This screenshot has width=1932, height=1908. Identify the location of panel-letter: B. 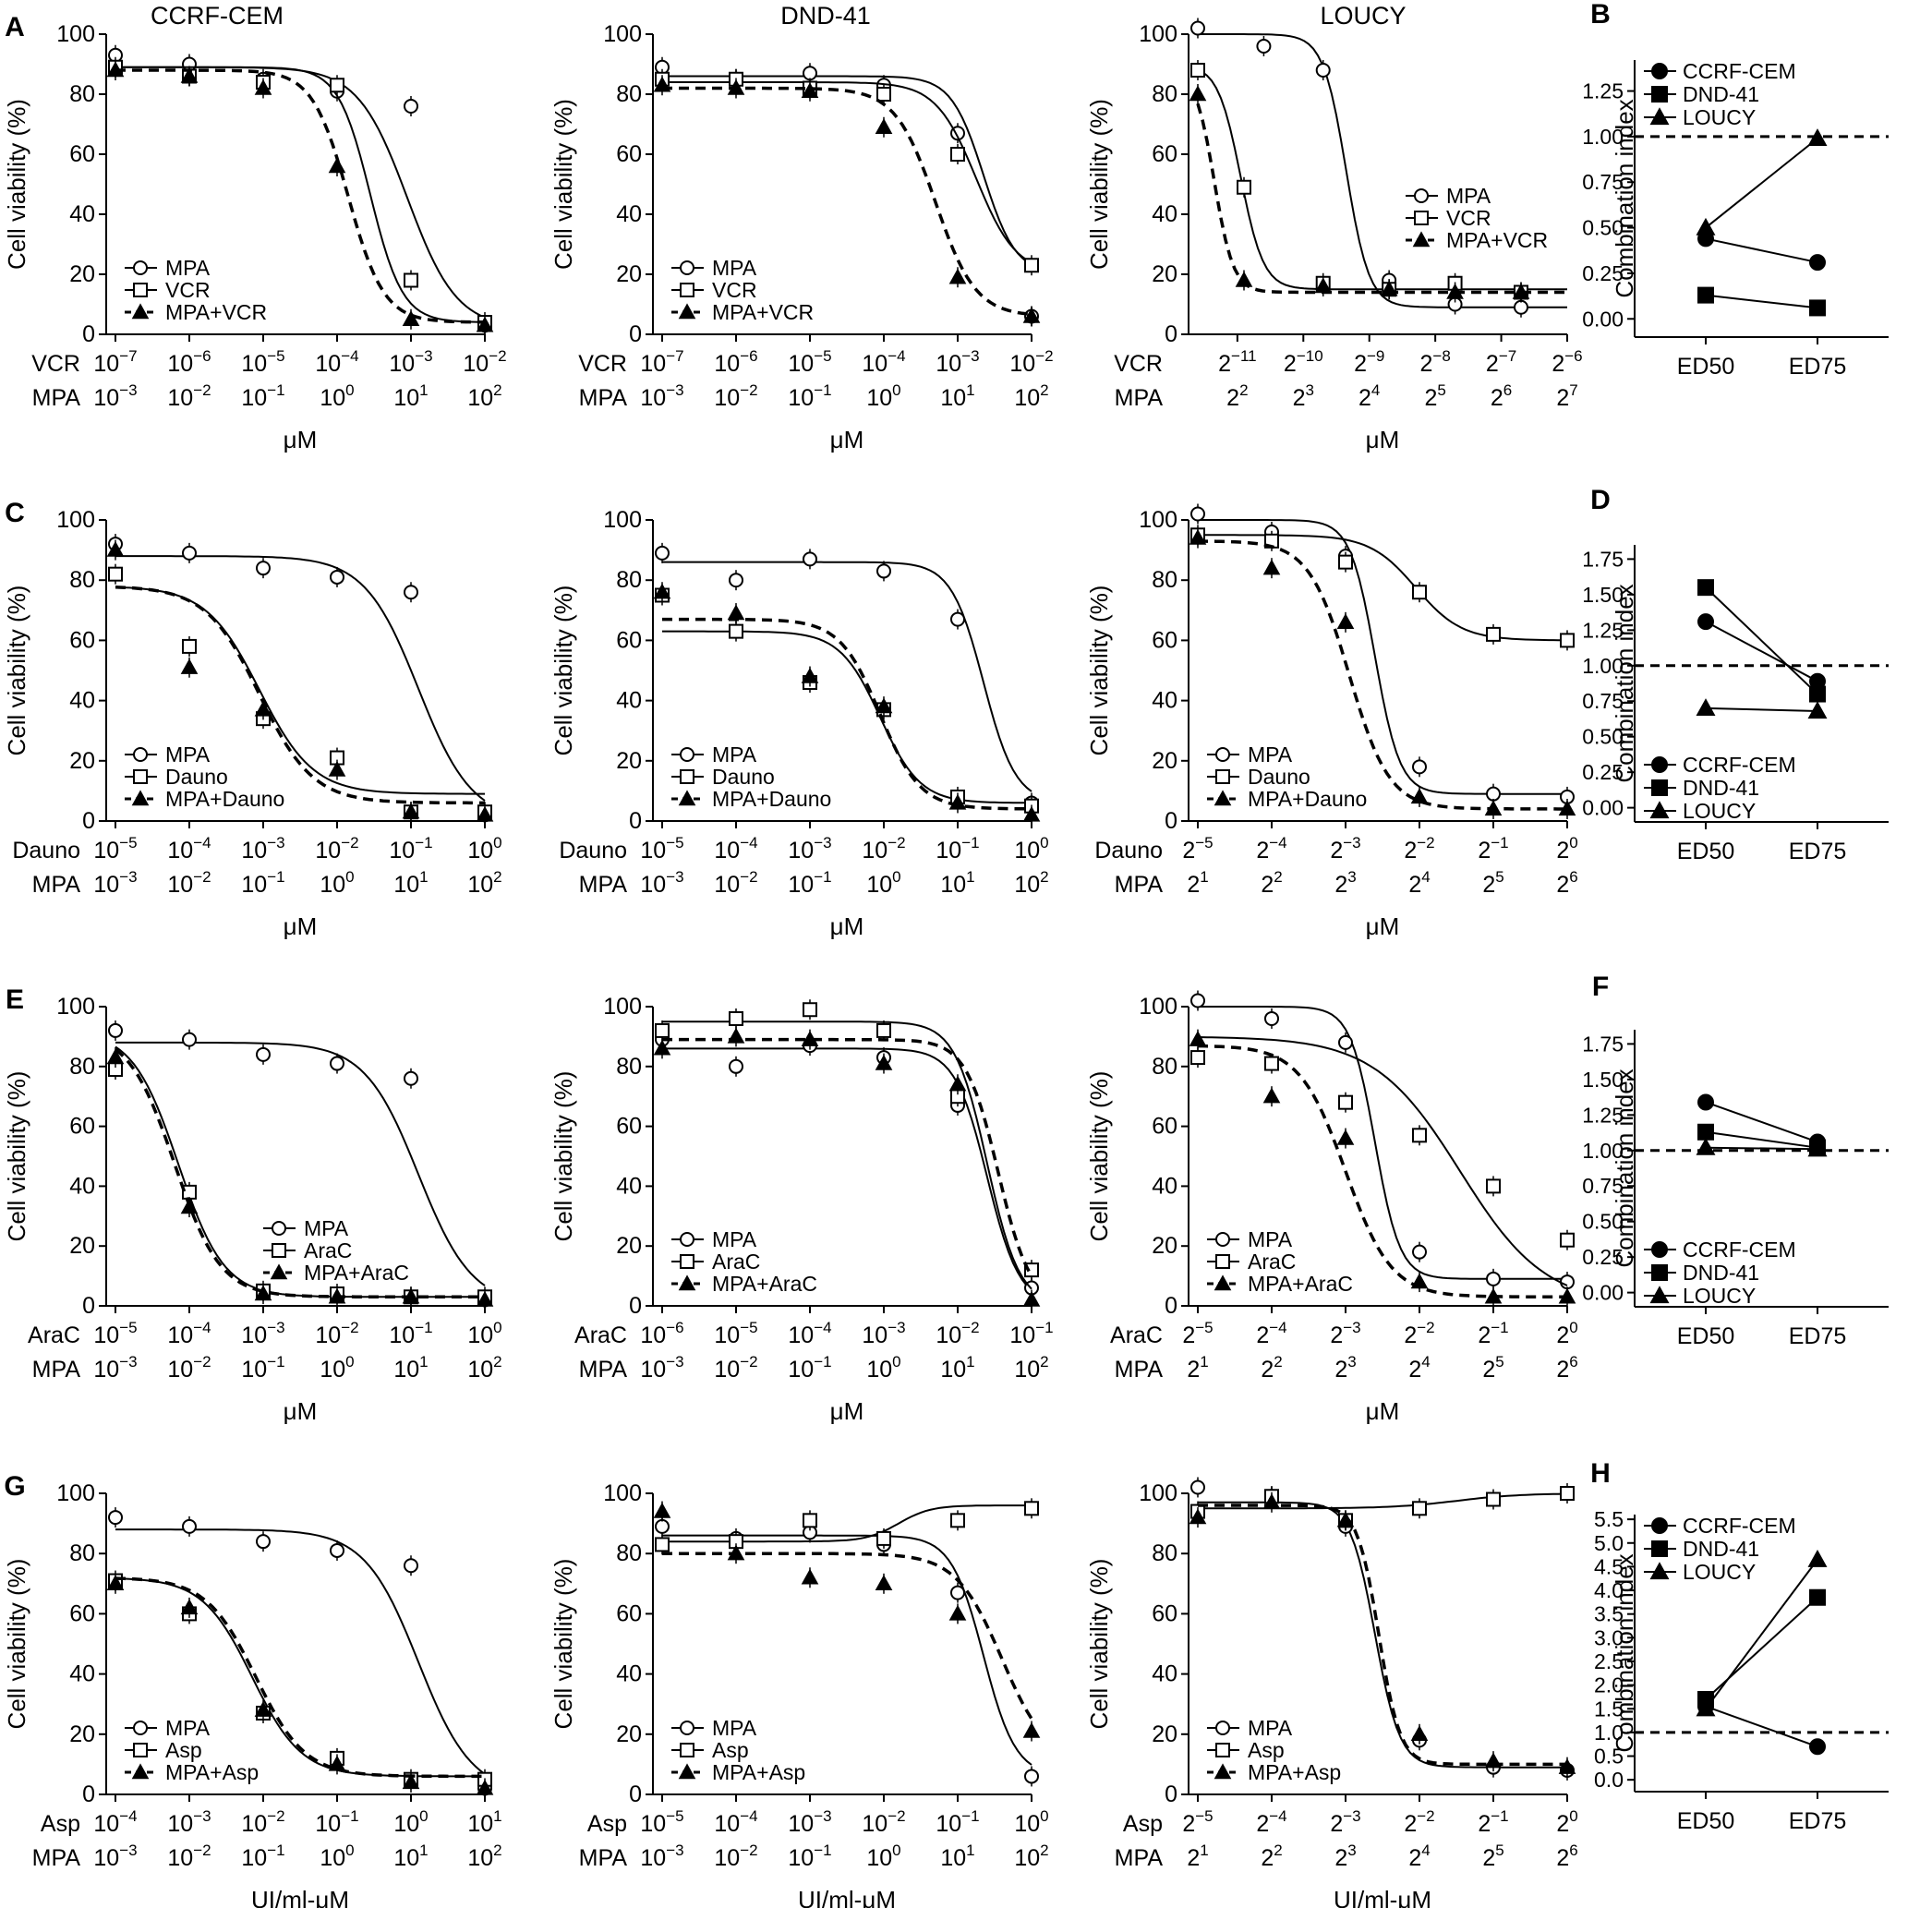
(1600, 15).